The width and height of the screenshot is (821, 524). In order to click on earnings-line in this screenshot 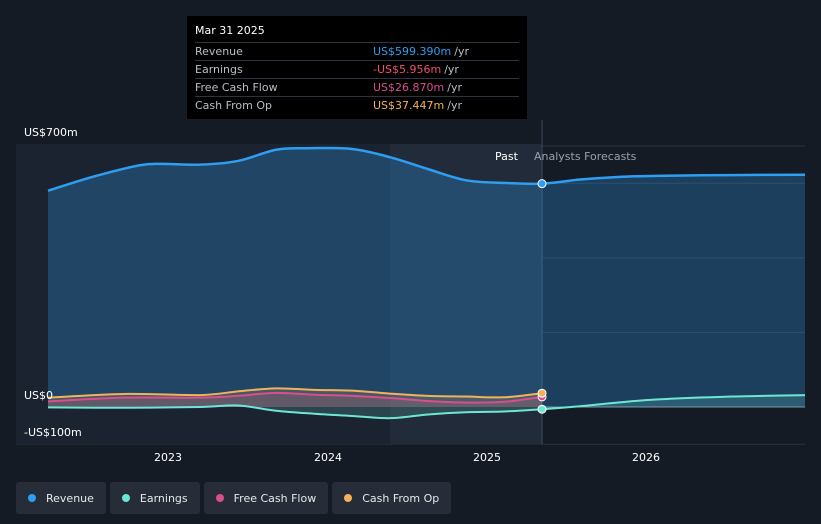, I will do `click(426, 407)`.